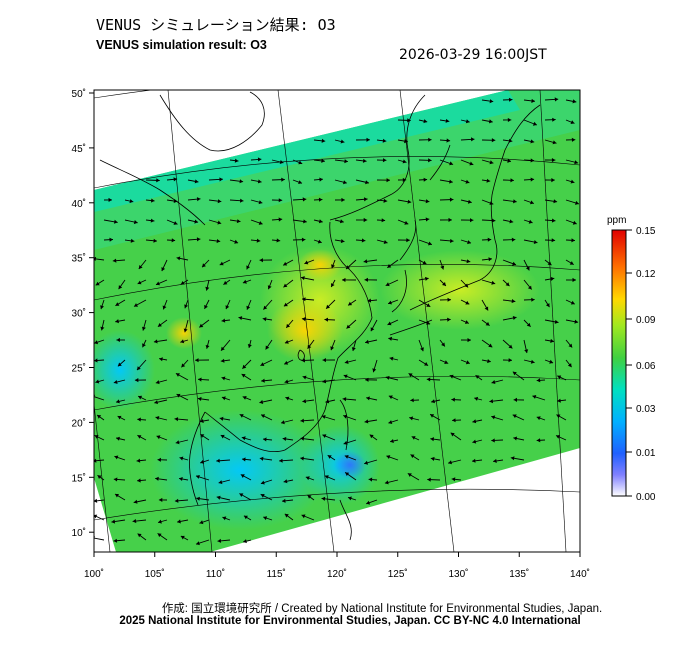 This screenshot has height=649, width=700. What do you see at coordinates (460, 290) in the screenshot?
I see `ozone-yellow-band-japan` at bounding box center [460, 290].